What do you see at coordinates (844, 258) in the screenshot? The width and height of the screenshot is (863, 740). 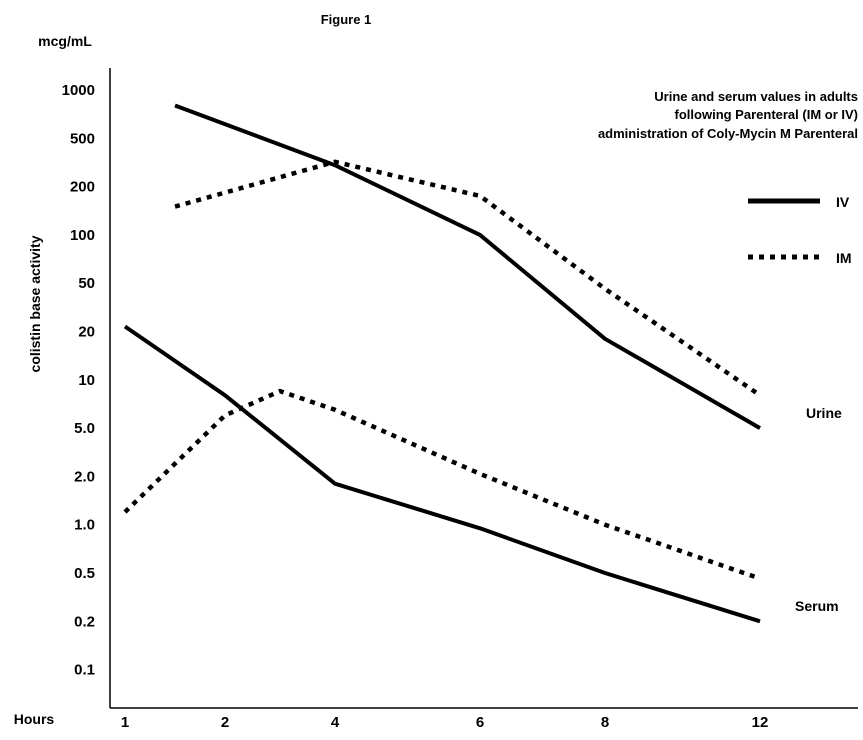 I see `legend-im-label: IM` at bounding box center [844, 258].